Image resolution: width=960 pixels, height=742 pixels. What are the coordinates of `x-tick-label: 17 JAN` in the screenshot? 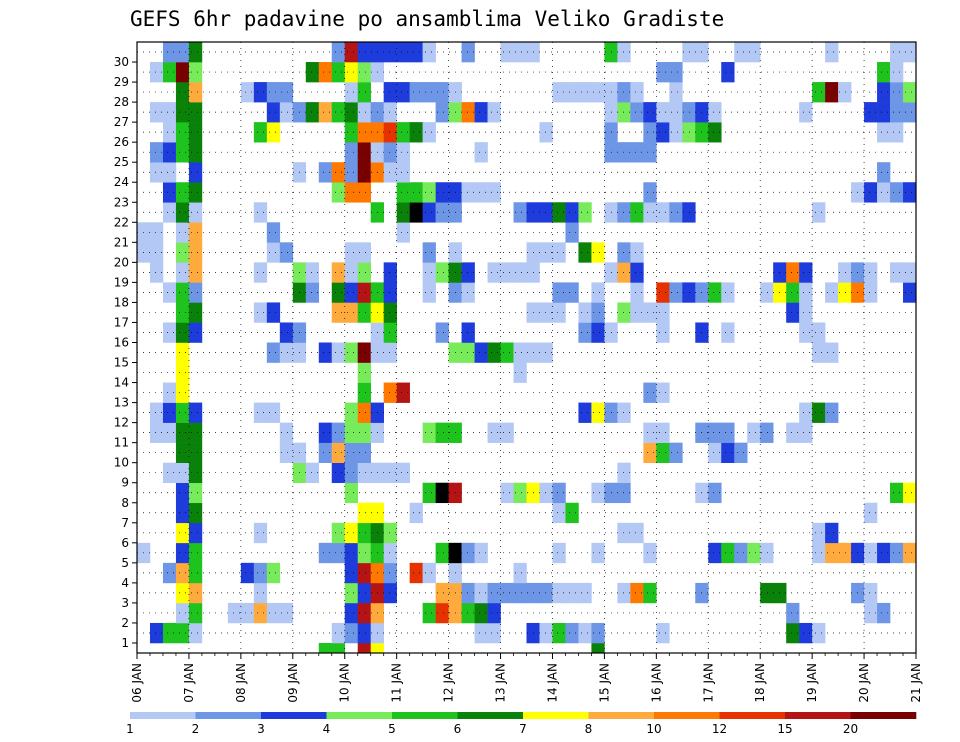 It's located at (708, 683).